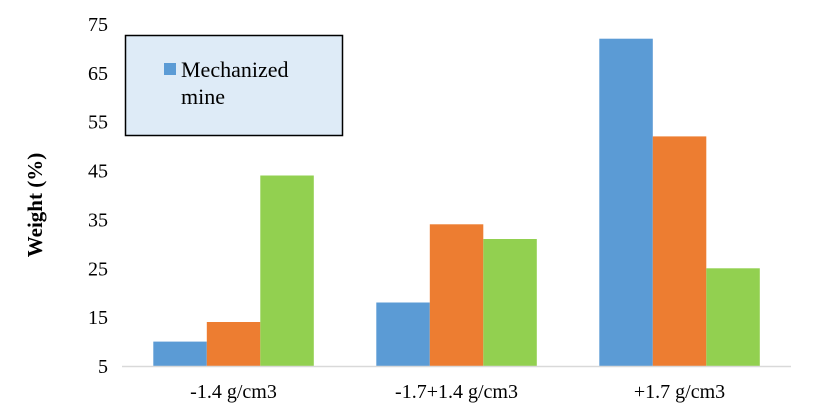  I want to click on x-tick-labels: -1.4 g/cm3 -1.7+1.4 g/cm3 +1.7 g/cm3, so click(457, 392).